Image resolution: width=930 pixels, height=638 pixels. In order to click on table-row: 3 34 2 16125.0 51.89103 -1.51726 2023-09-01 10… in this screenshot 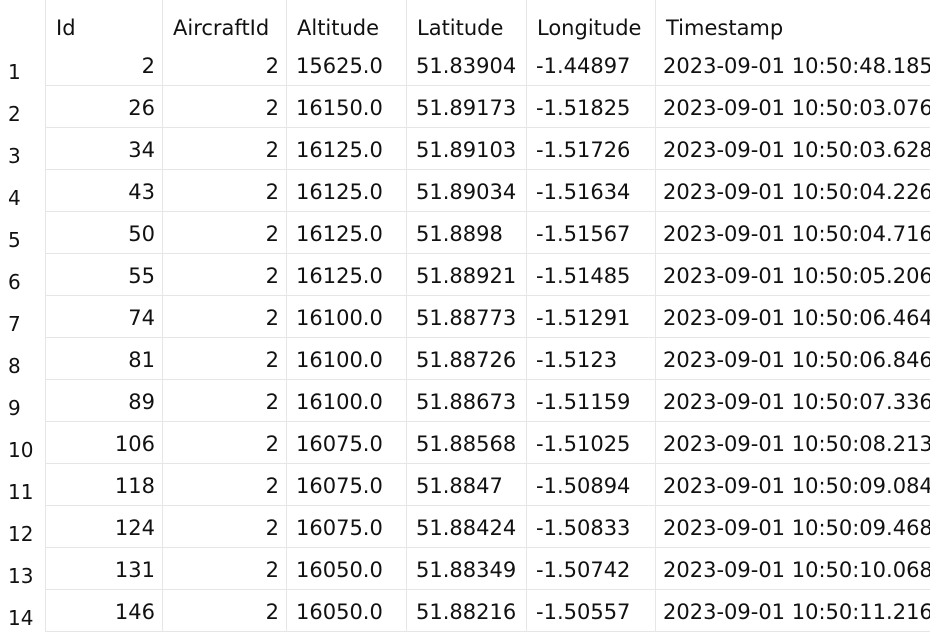, I will do `click(465, 149)`.